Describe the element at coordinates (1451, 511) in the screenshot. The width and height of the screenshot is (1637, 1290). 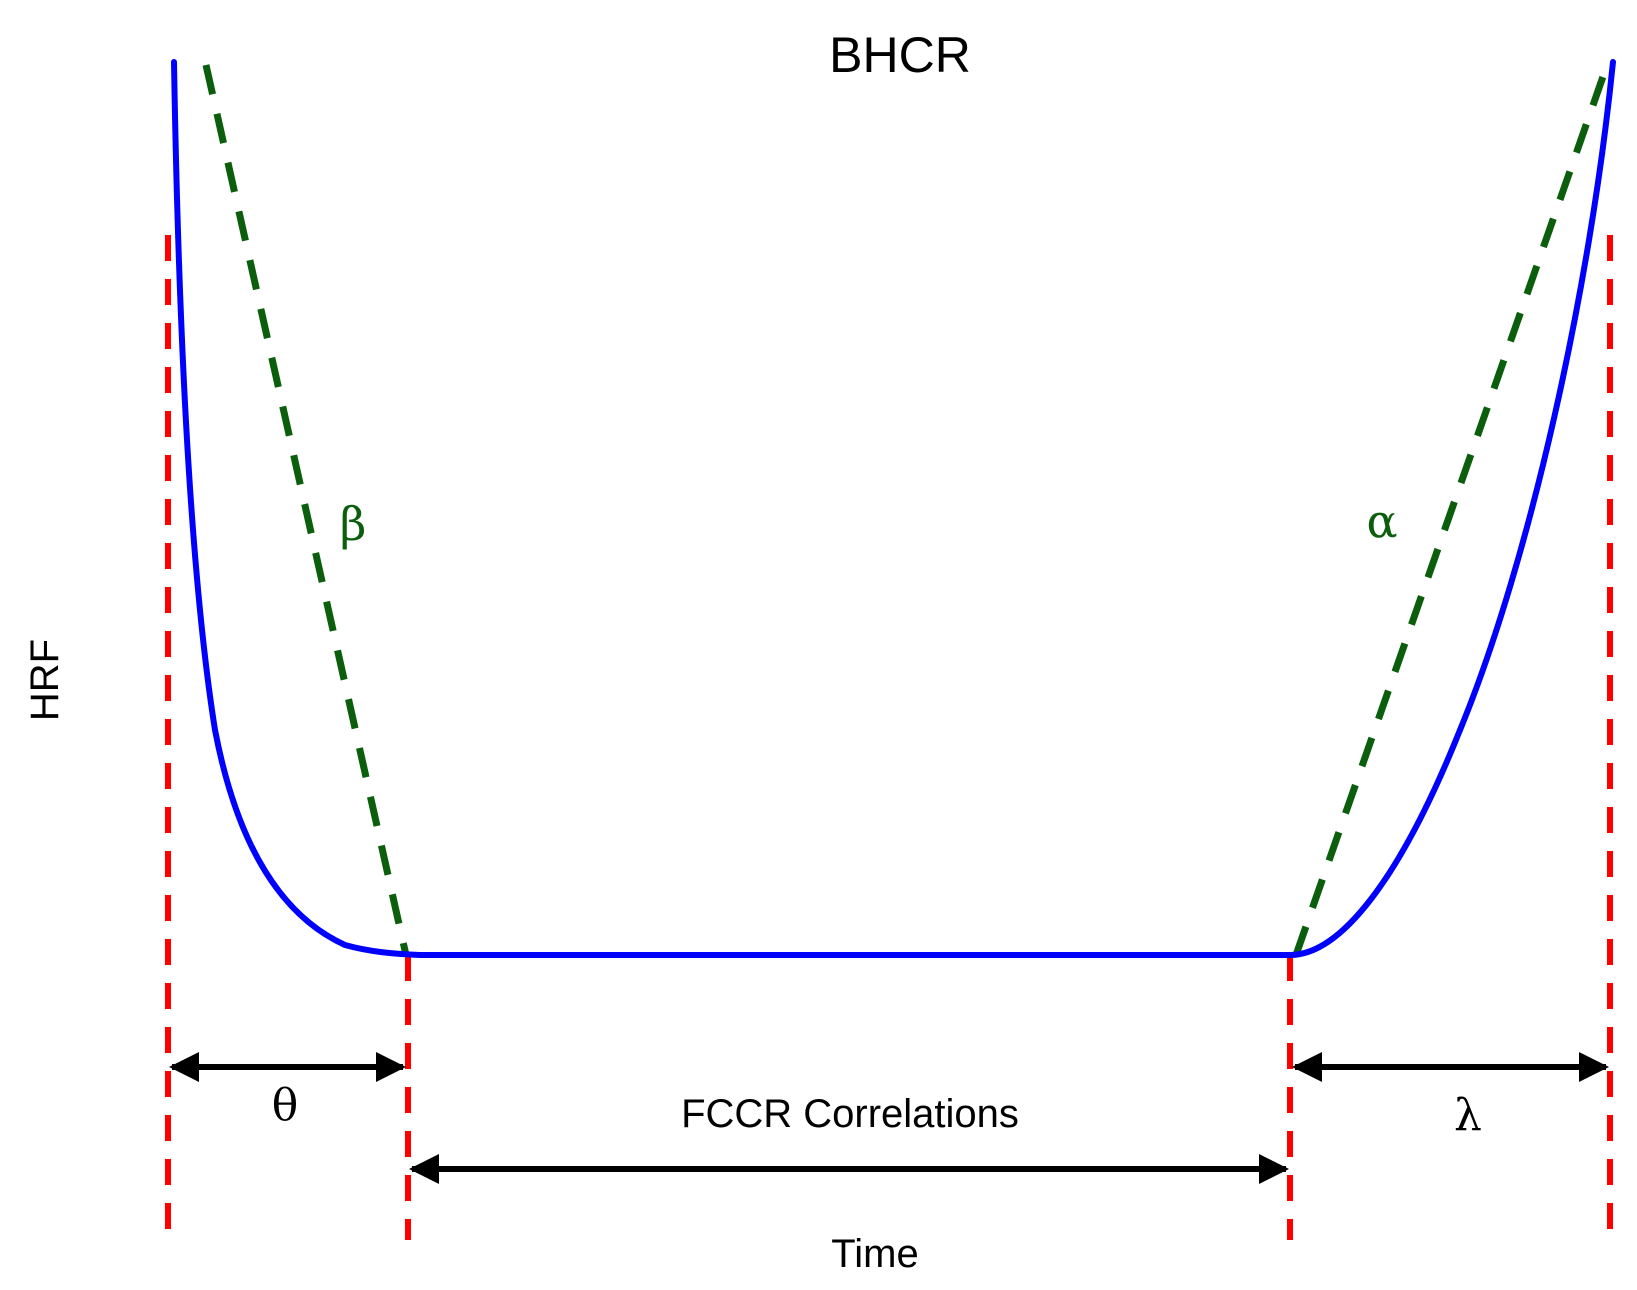
I see `tangent-line-alpha` at that location.